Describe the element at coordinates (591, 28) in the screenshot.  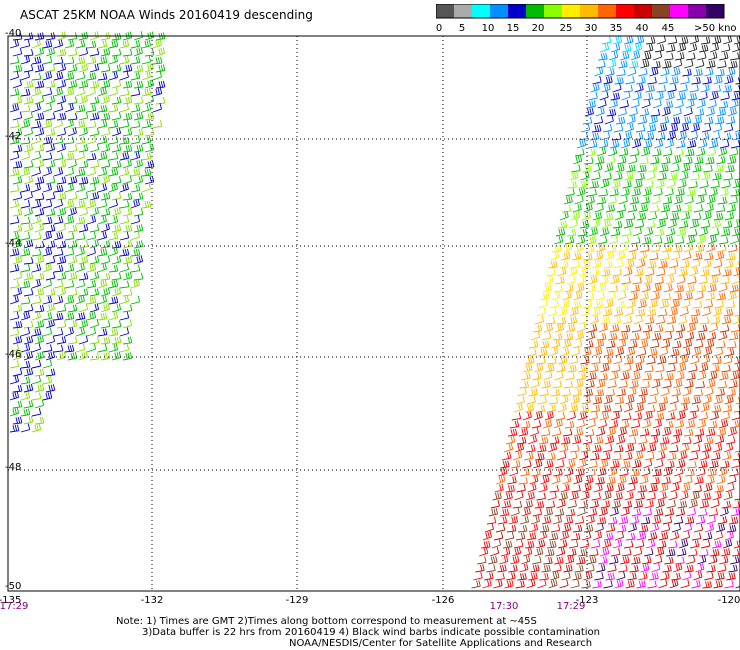
I see `legend-label: 30` at that location.